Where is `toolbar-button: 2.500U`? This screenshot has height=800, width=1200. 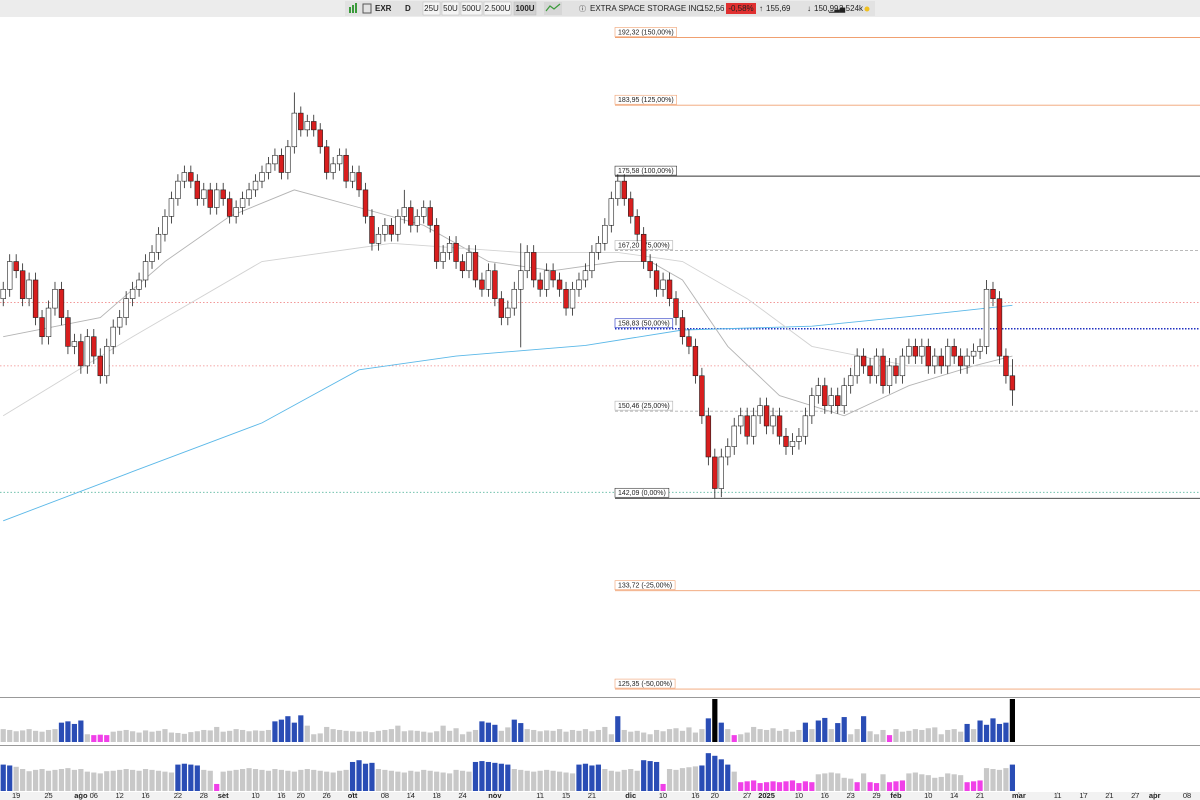 toolbar-button: 2.500U is located at coordinates (498, 8).